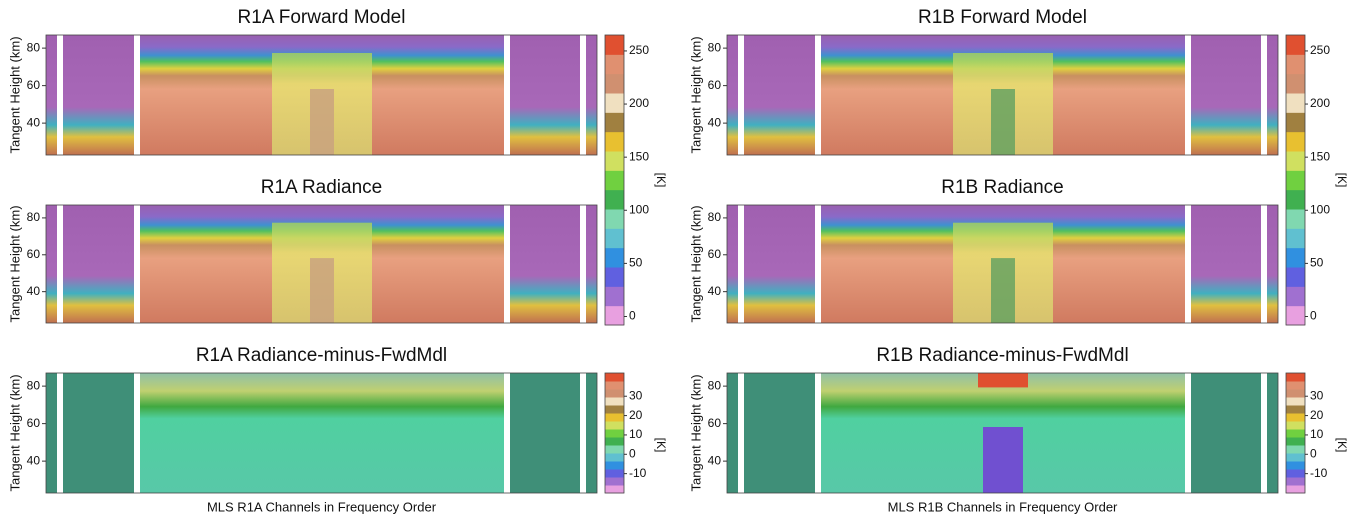 Image resolution: width=1364 pixels, height=520 pixels. Describe the element at coordinates (322, 17) in the screenshot. I see `panel-title: R1A Forward Model` at that location.